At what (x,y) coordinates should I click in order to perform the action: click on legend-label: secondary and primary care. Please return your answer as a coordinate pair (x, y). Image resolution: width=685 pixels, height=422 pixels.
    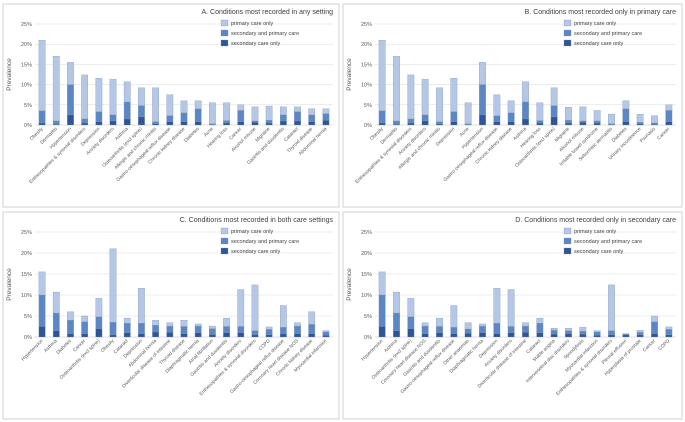
    Looking at the image, I should click on (265, 242).